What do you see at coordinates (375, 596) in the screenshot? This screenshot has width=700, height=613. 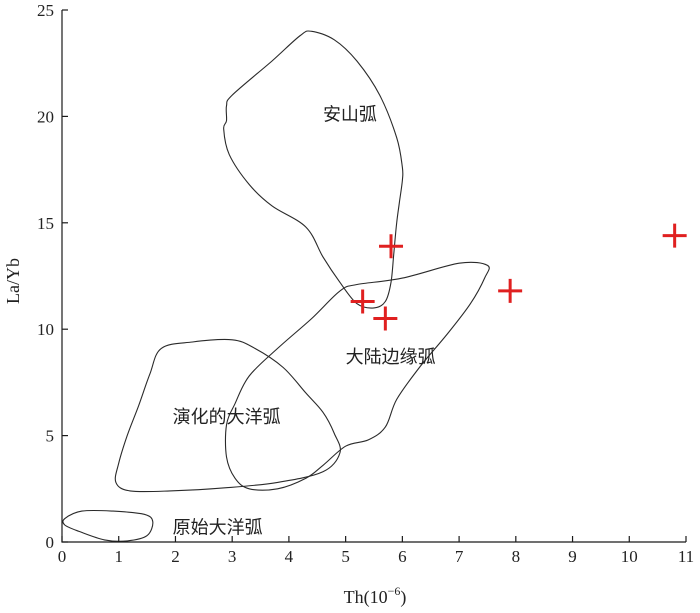 I see `x-axis-title: Th(10−6)` at bounding box center [375, 596].